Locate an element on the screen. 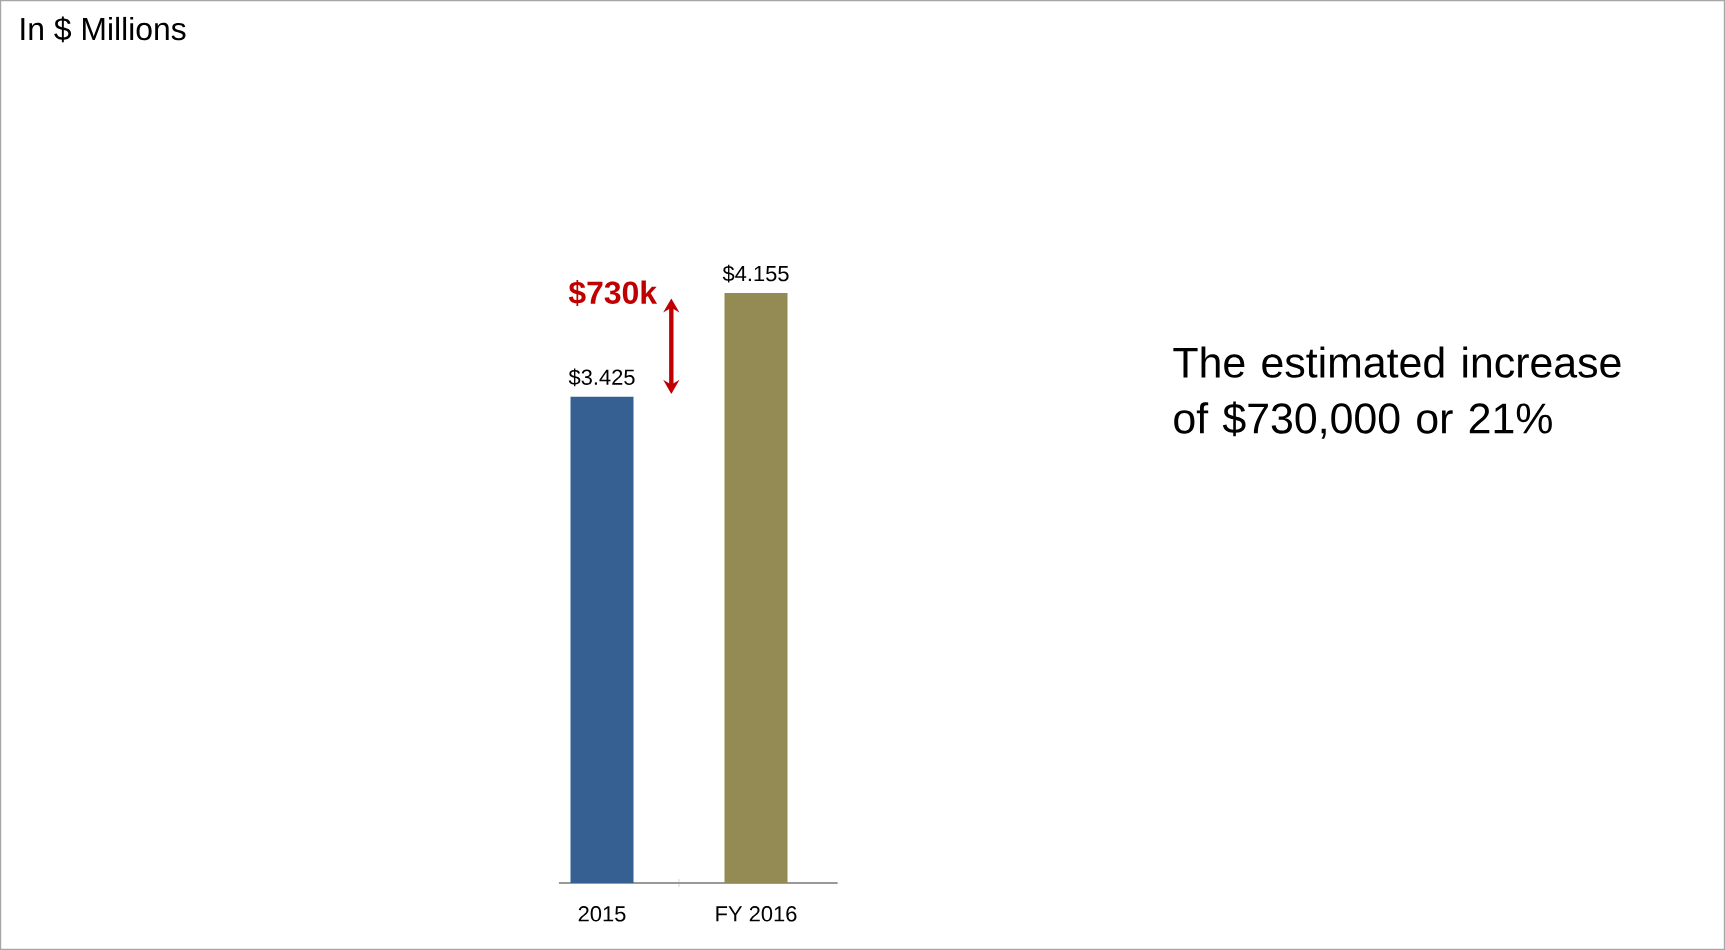 The height and width of the screenshot is (950, 1725). x-tick-label: 2015 is located at coordinates (602, 914).